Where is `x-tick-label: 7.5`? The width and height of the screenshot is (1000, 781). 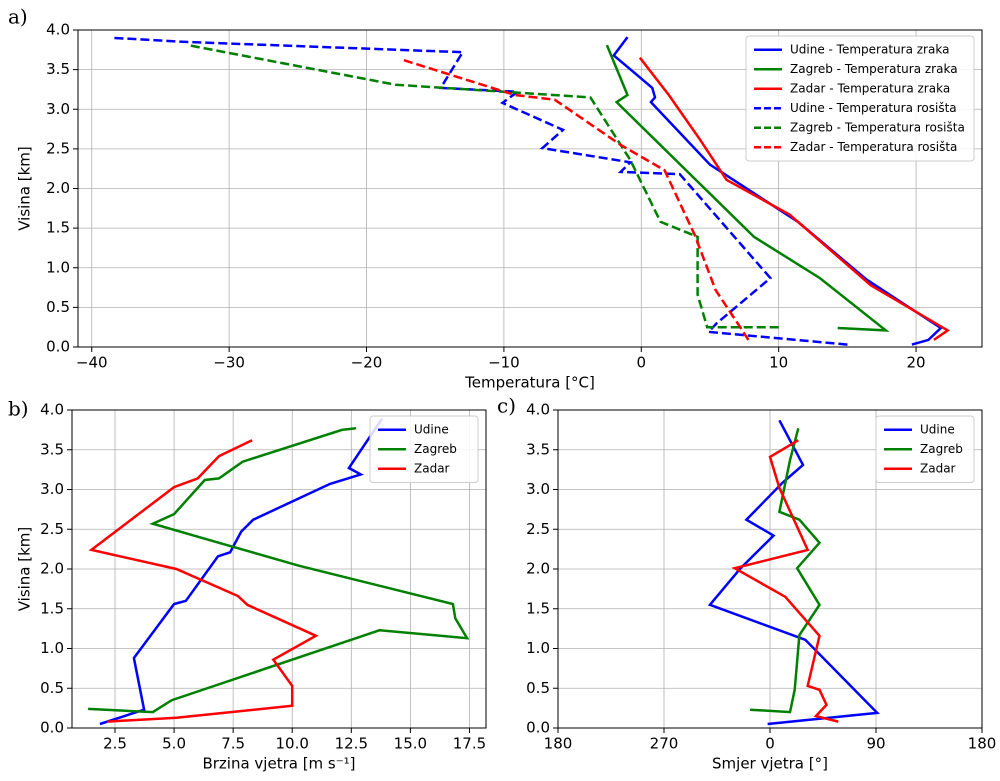
x-tick-label: 7.5 is located at coordinates (233, 744).